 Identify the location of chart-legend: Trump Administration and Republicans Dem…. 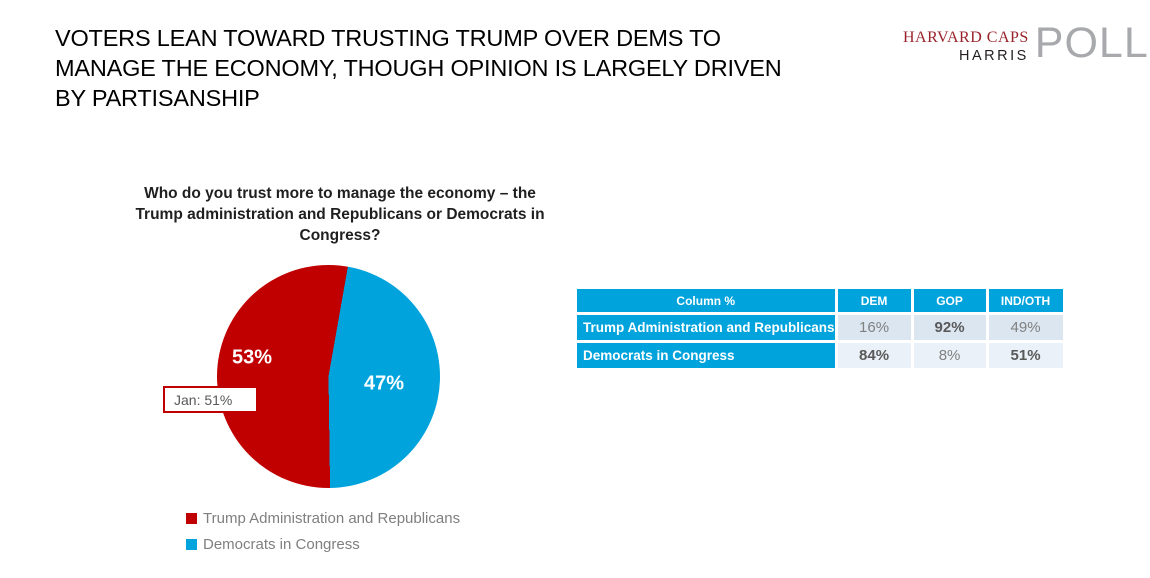
(323, 536).